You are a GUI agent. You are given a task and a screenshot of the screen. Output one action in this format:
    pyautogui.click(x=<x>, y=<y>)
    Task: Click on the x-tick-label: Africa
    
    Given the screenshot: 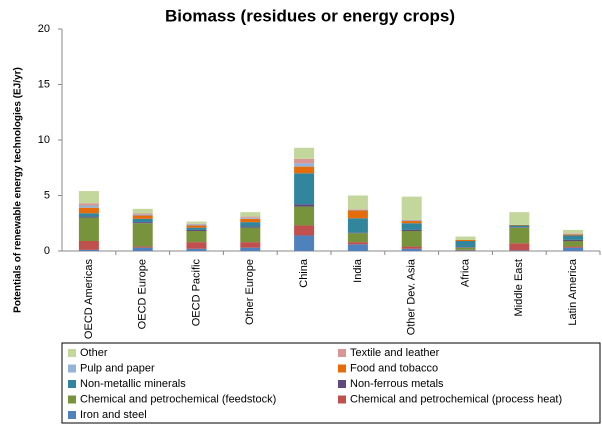 What is the action you would take?
    pyautogui.click(x=465, y=272)
    